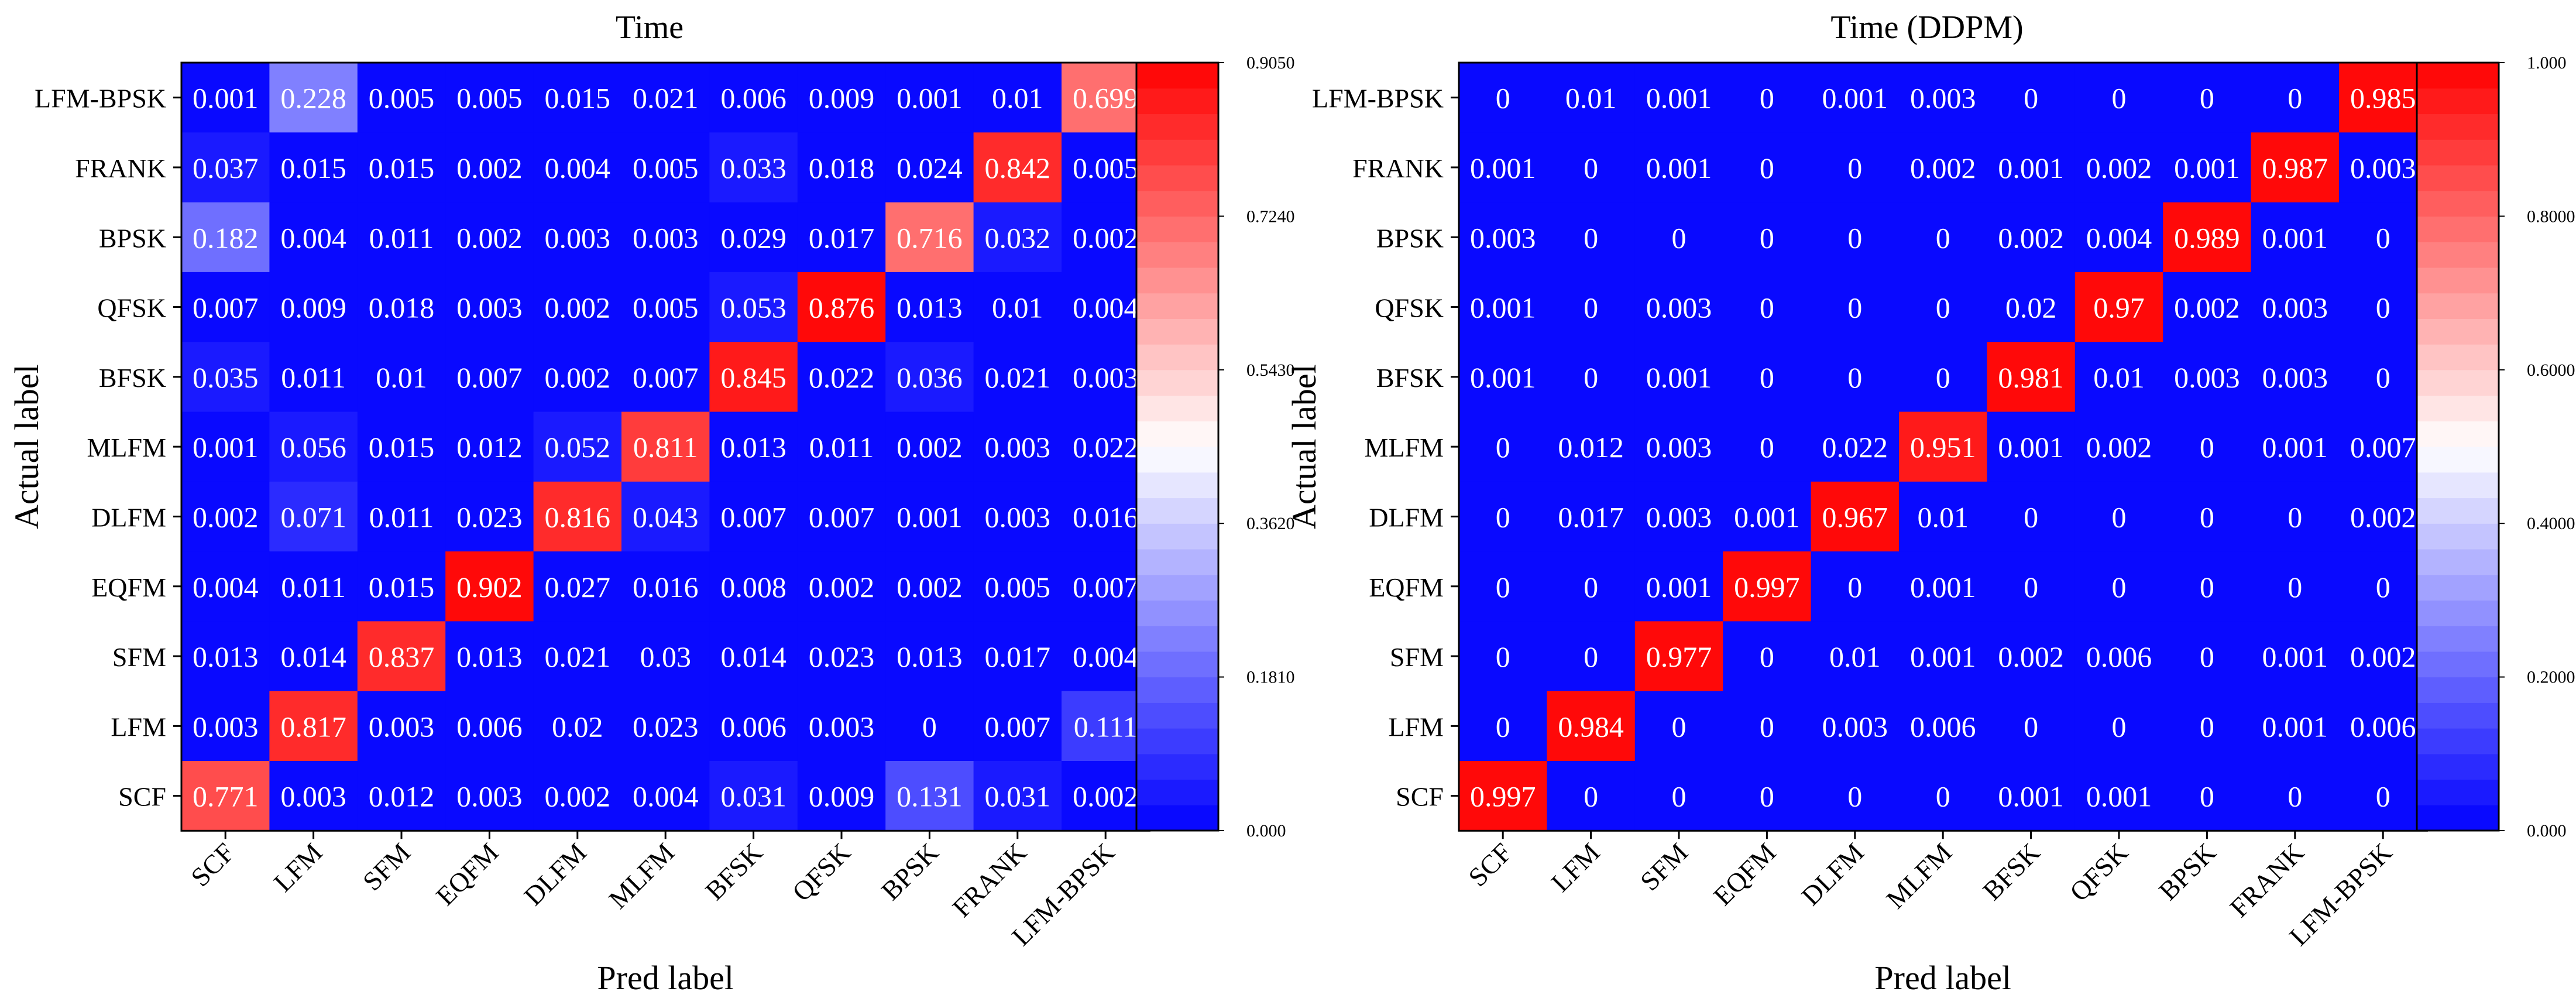 The image size is (2576, 1005). What do you see at coordinates (133, 238) in the screenshot?
I see `y-tick-label: BPSK` at bounding box center [133, 238].